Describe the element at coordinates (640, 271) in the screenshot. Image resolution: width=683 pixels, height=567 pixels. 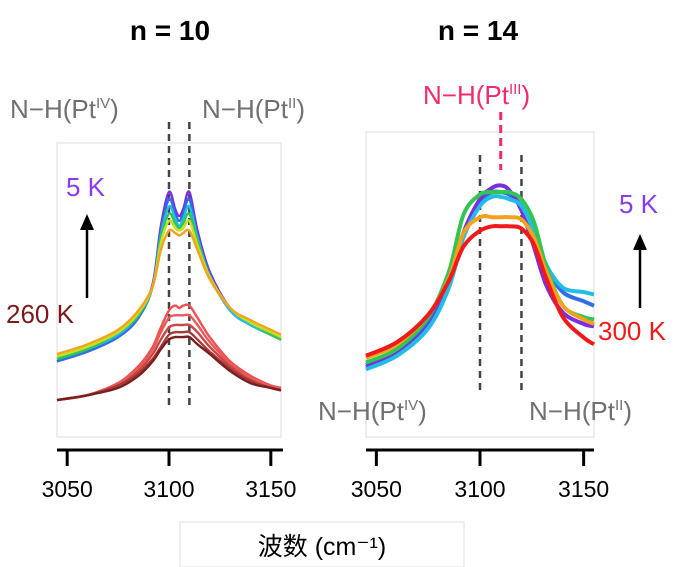
I see `panel-2-arrow` at that location.